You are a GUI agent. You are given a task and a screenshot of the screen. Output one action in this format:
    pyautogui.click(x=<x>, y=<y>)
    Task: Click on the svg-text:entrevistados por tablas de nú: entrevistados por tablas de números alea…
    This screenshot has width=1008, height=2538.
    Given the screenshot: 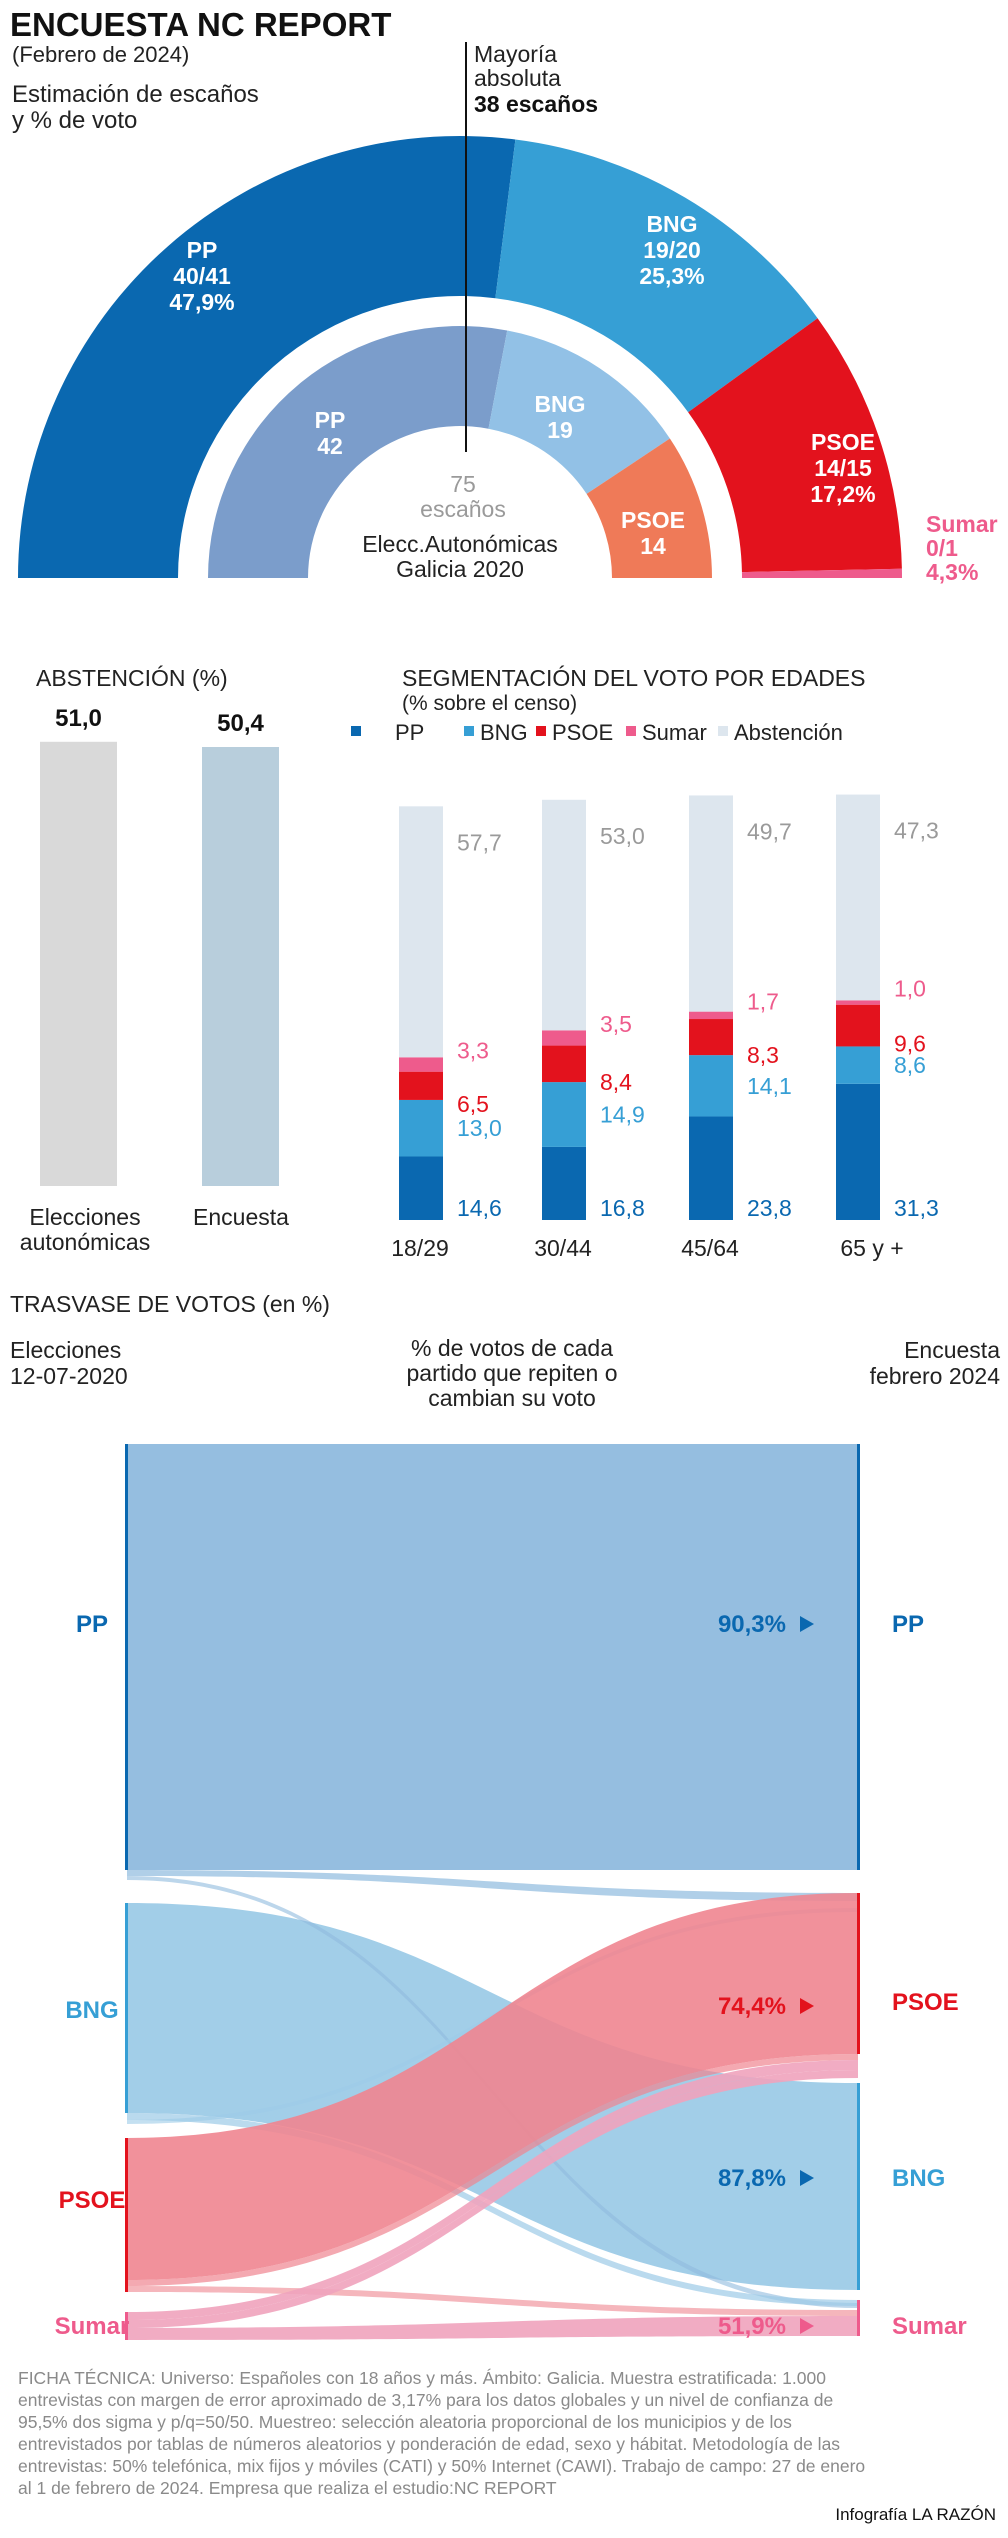 What is the action you would take?
    pyautogui.click(x=429, y=2444)
    